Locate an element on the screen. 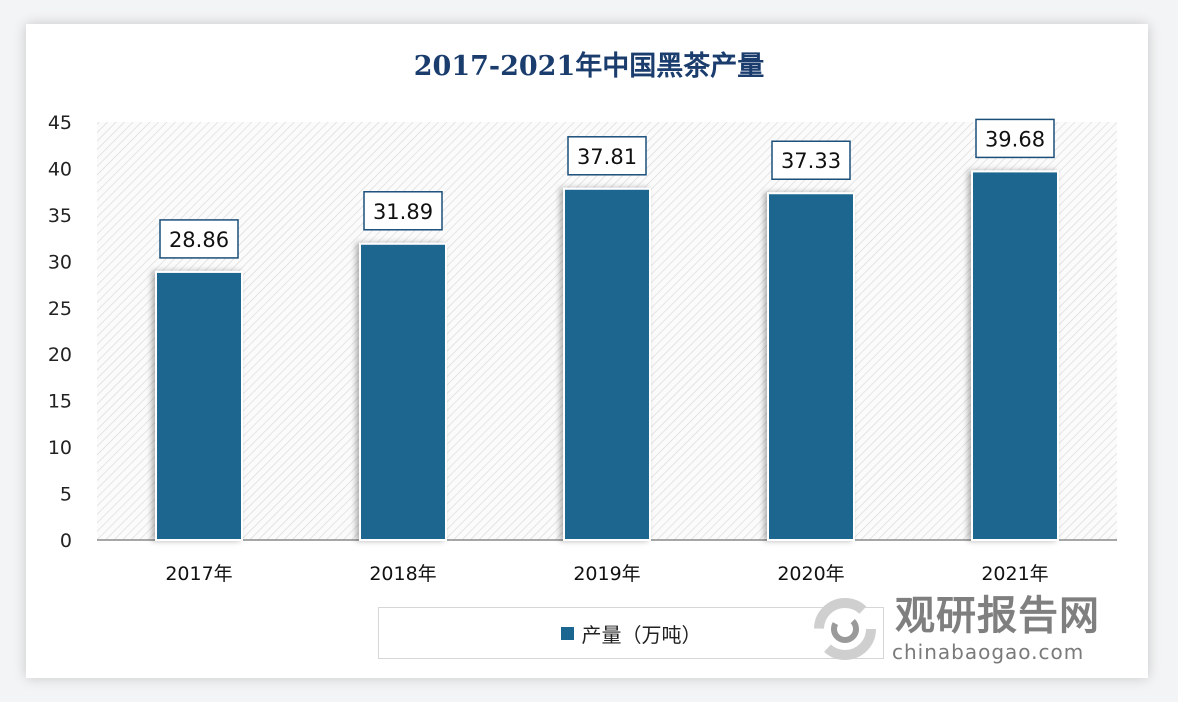 The image size is (1178, 702). legend: 产量（万吨） is located at coordinates (631, 633).